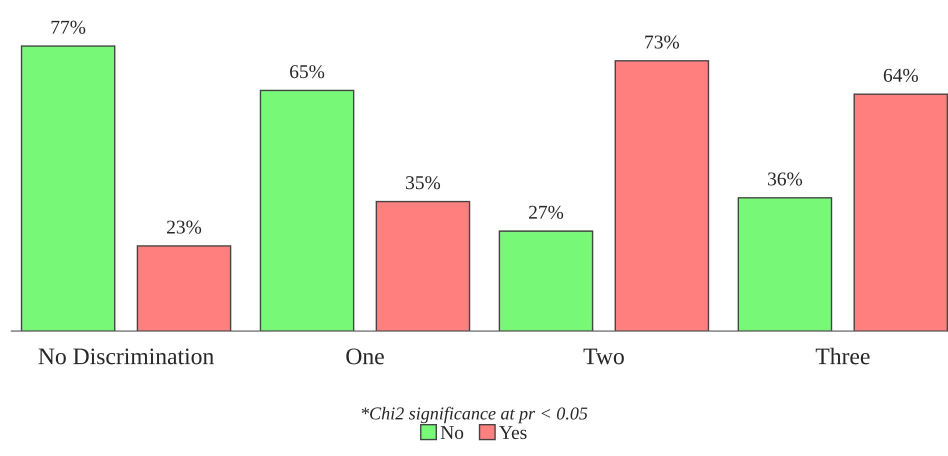 This screenshot has width=948, height=456. Describe the element at coordinates (69, 27) in the screenshot. I see `data-label: 77%` at that location.